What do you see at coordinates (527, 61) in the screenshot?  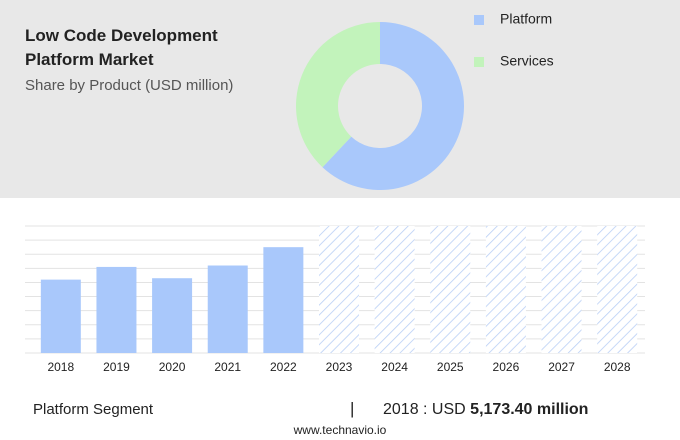 I see `legend-label: Services` at bounding box center [527, 61].